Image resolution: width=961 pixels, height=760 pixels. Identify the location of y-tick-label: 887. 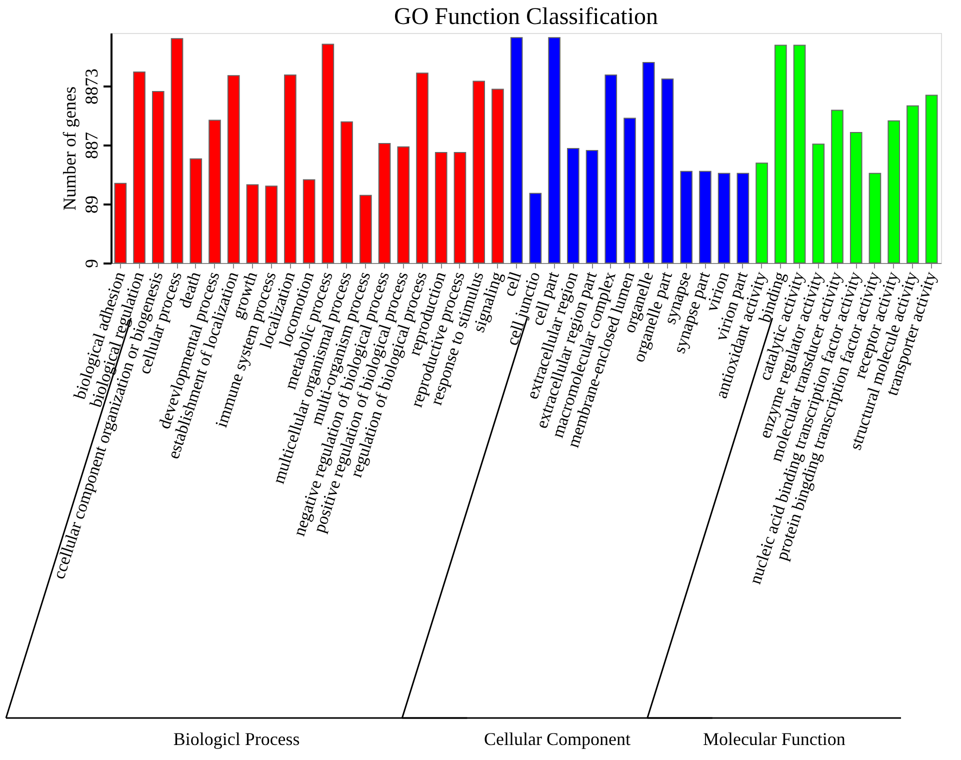
(92, 145).